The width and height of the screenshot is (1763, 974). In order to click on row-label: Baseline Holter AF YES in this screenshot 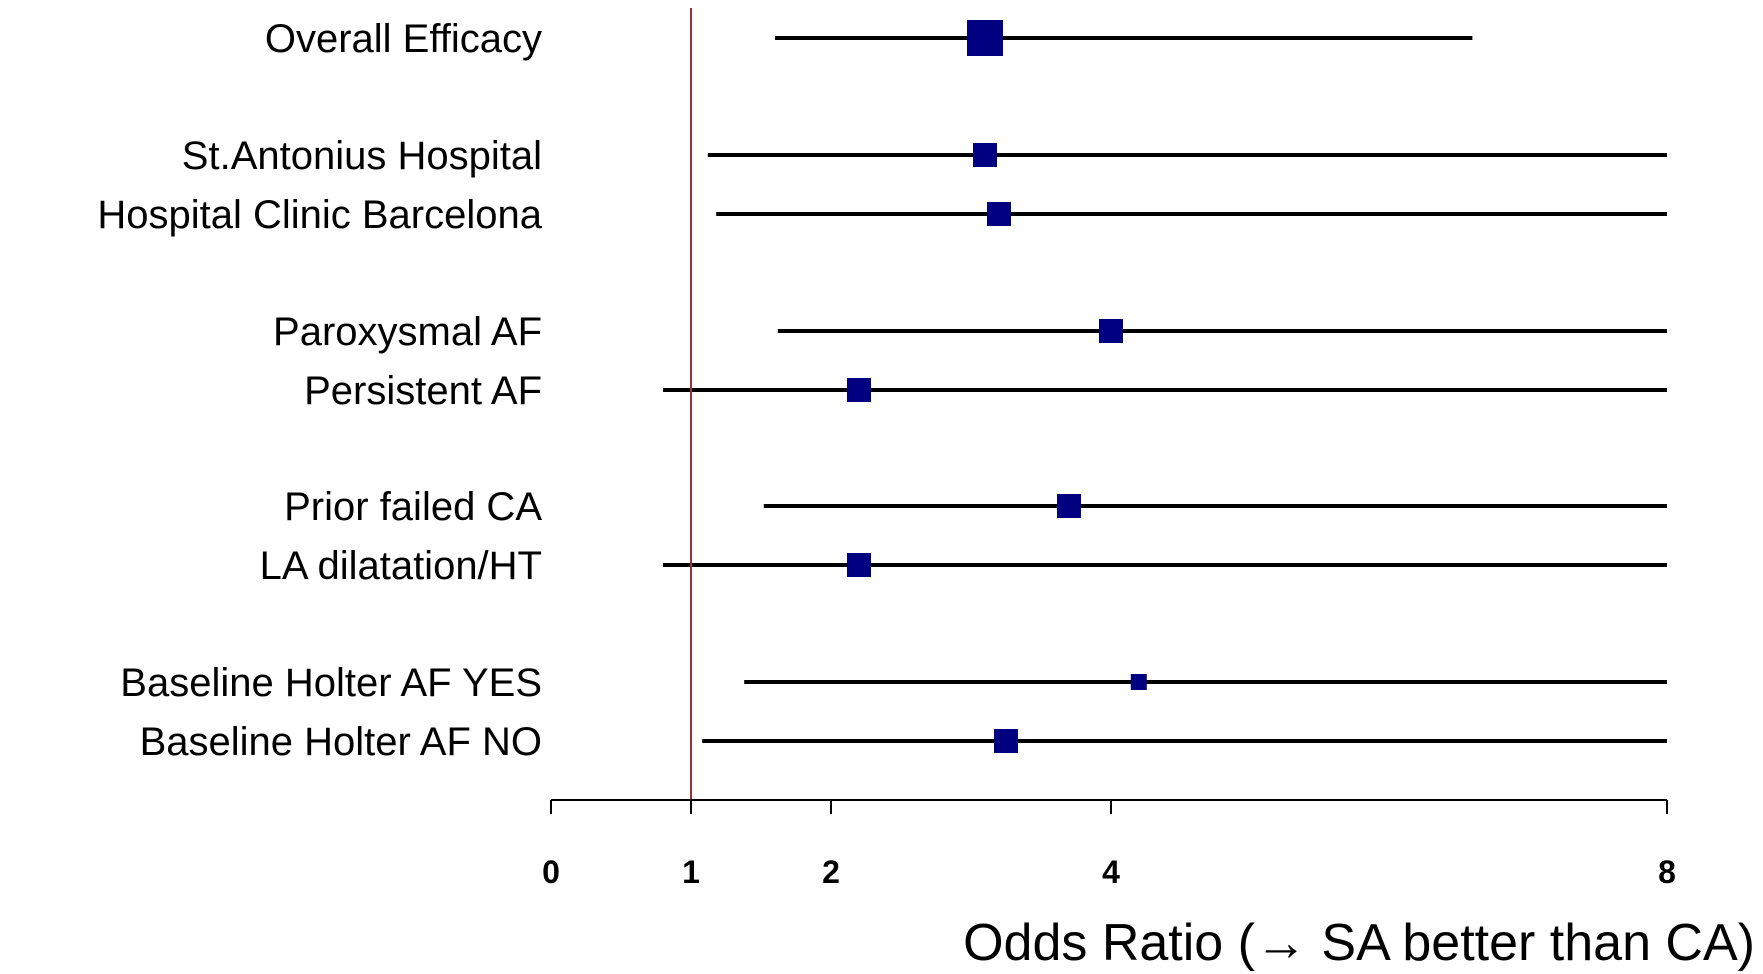, I will do `click(331, 683)`.